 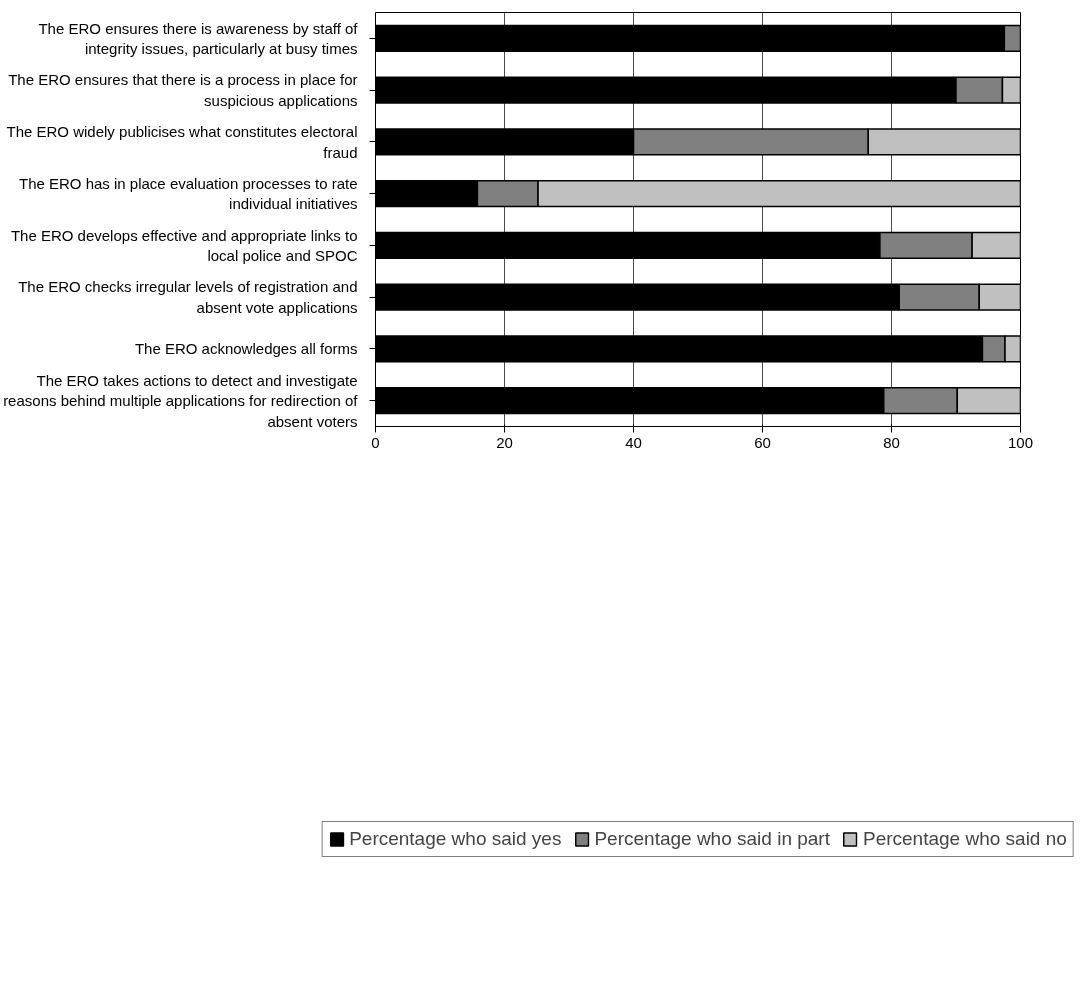 I want to click on legend-label: Percentage who said no, so click(x=964, y=838).